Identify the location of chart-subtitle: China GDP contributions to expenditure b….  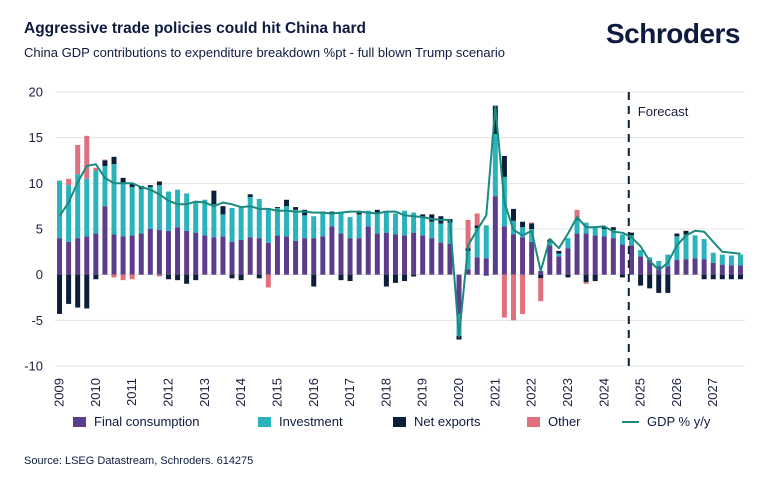
(265, 52).